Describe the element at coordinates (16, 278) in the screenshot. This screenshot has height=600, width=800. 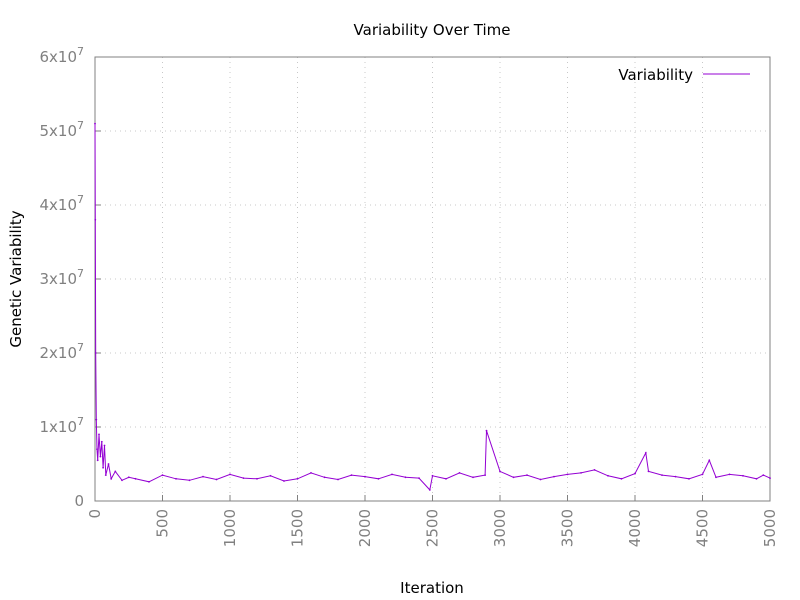
I see `y-axis-label: Genetic Variability` at that location.